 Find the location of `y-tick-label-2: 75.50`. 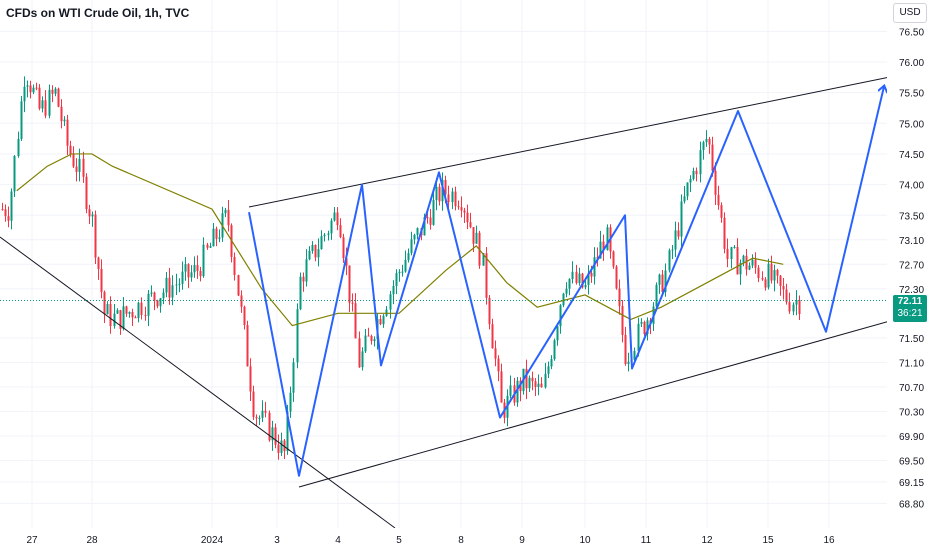

y-tick-label-2: 75.50 is located at coordinates (911, 94).